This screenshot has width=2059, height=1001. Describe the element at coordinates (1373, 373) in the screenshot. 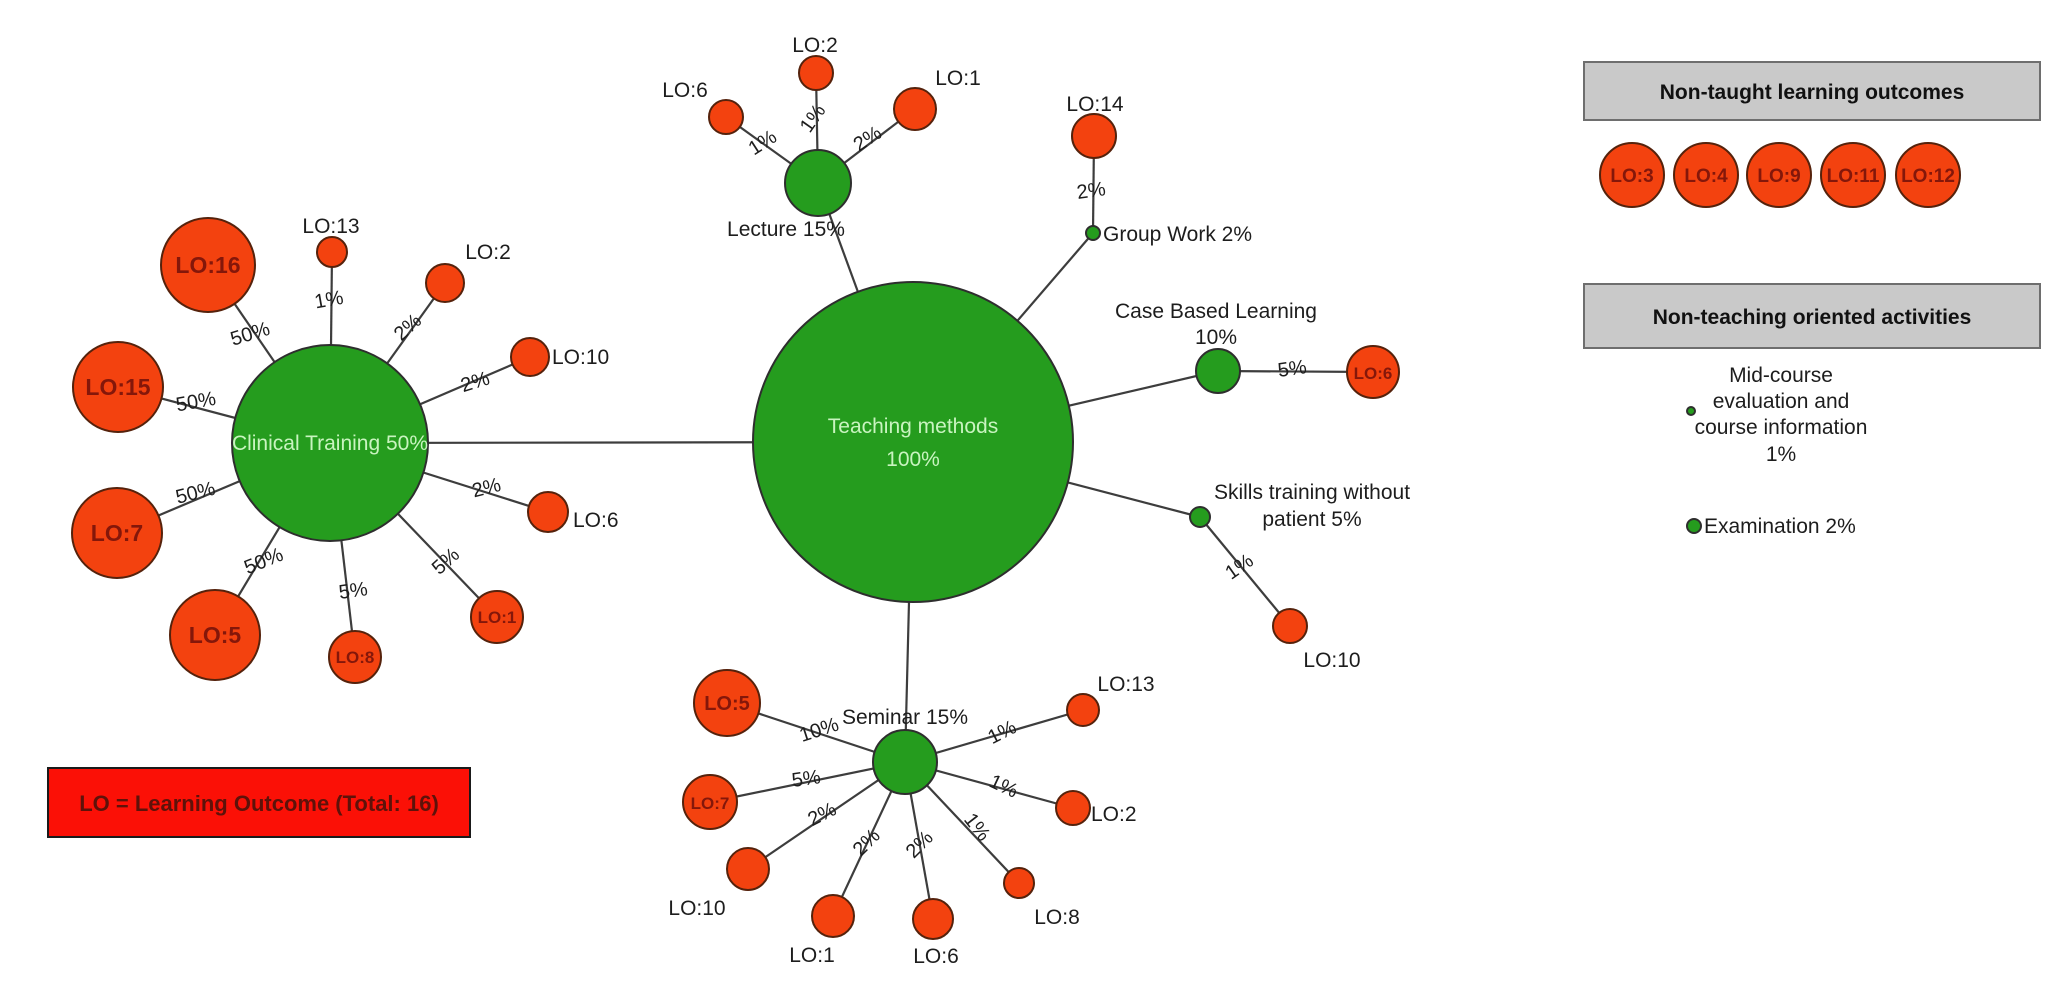

I see `casebased-lo6-label: LO:6` at that location.